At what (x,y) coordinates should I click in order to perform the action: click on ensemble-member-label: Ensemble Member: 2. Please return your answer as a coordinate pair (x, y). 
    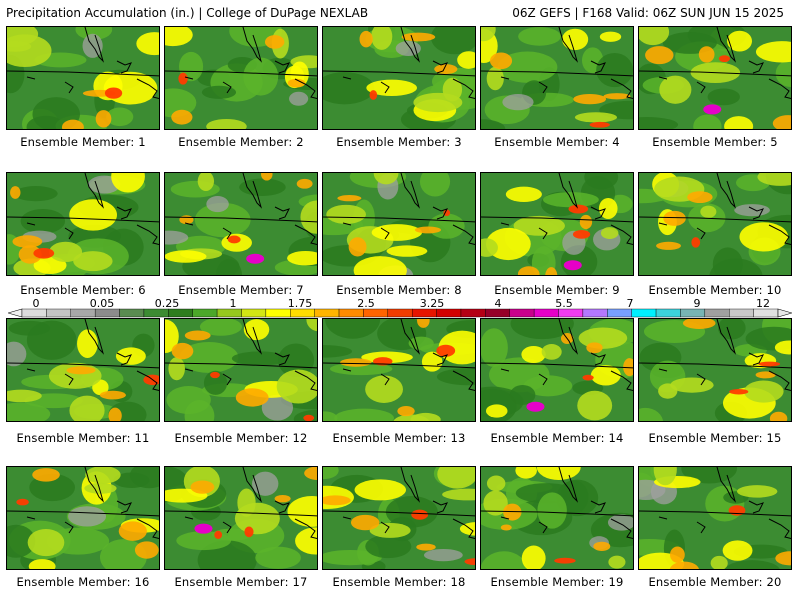
    Looking at the image, I should click on (241, 142).